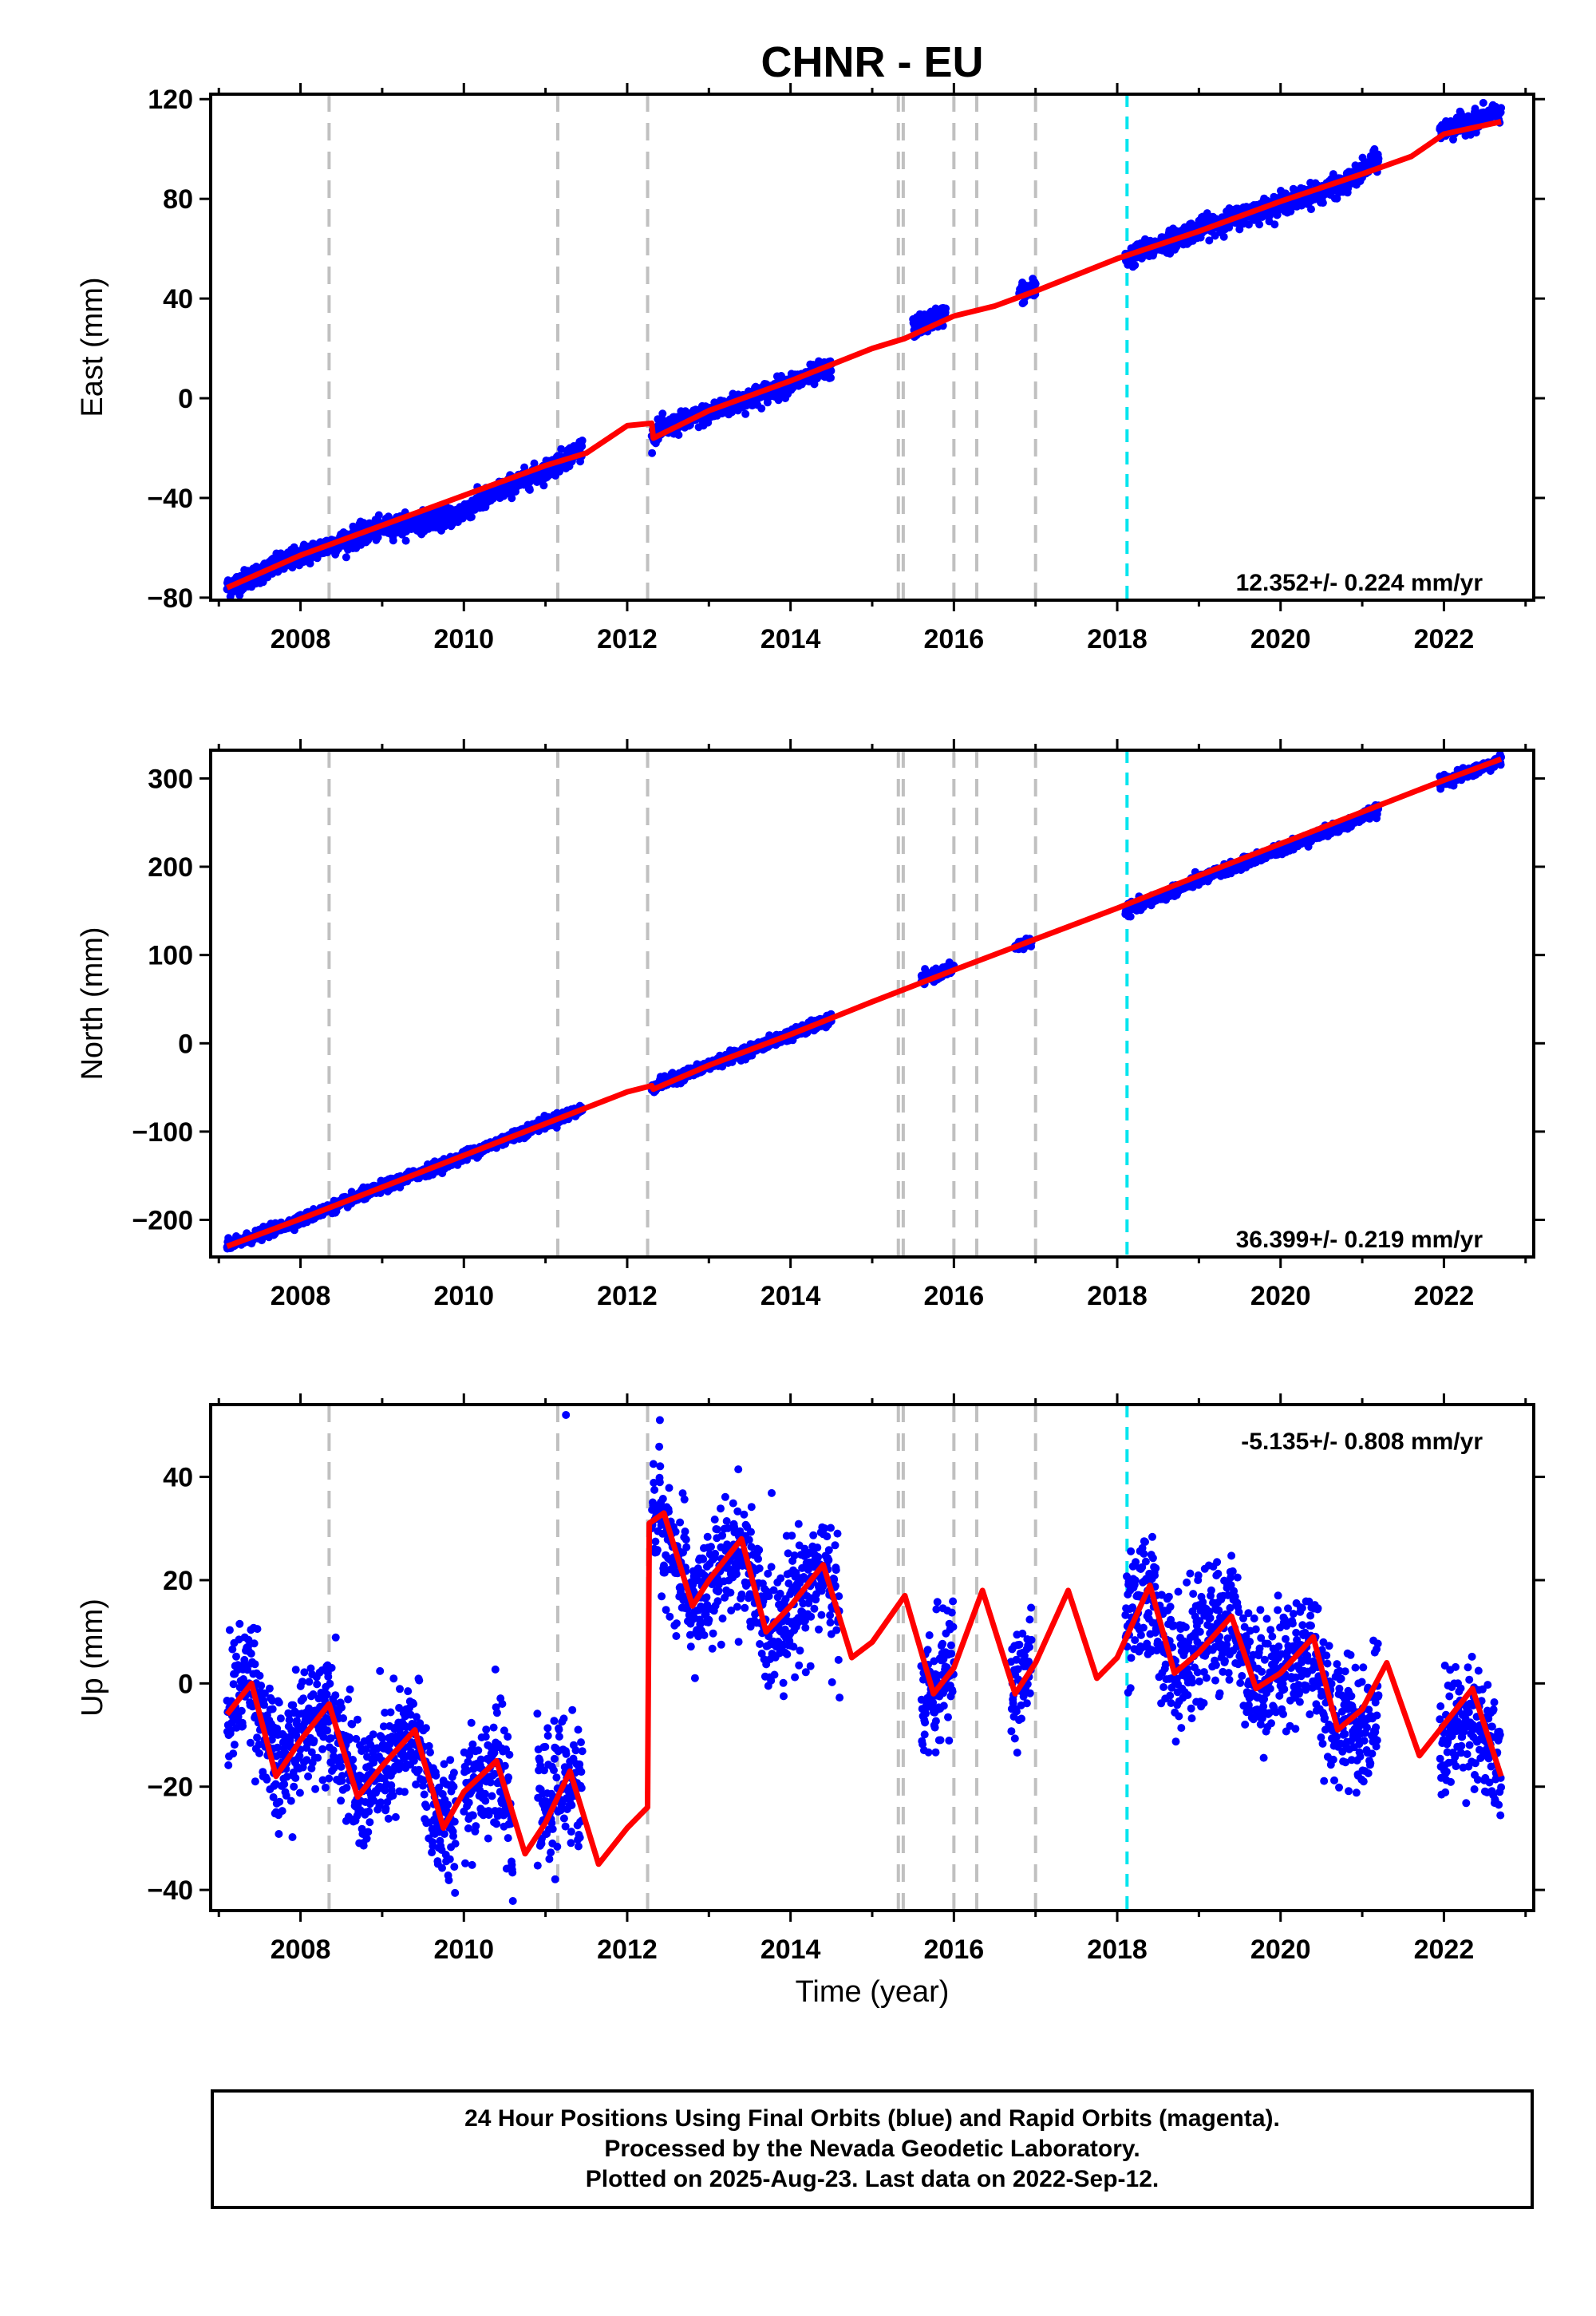  What do you see at coordinates (301, 639) in the screenshot?
I see `x-tick-label: 2008` at bounding box center [301, 639].